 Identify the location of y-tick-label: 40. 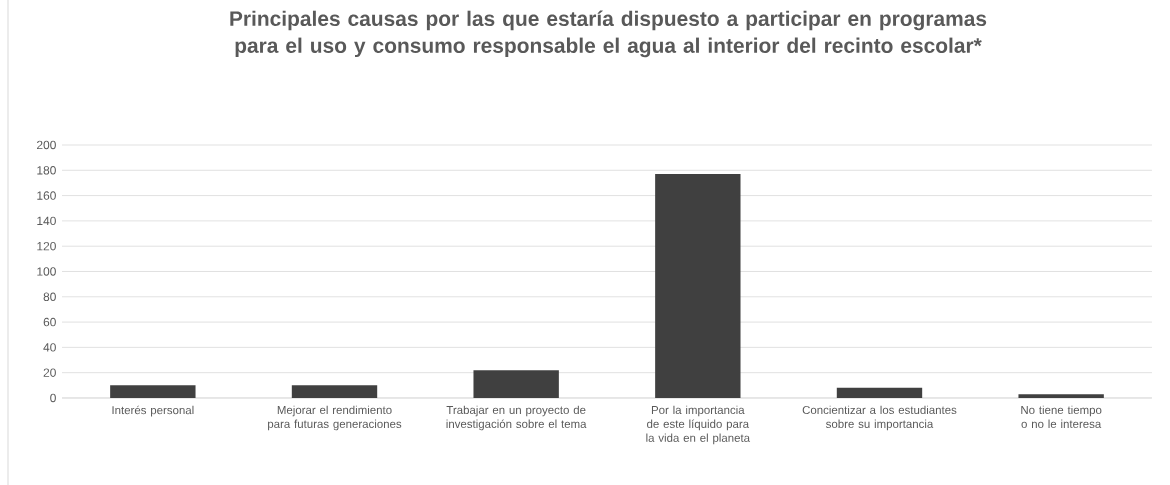
(49, 347).